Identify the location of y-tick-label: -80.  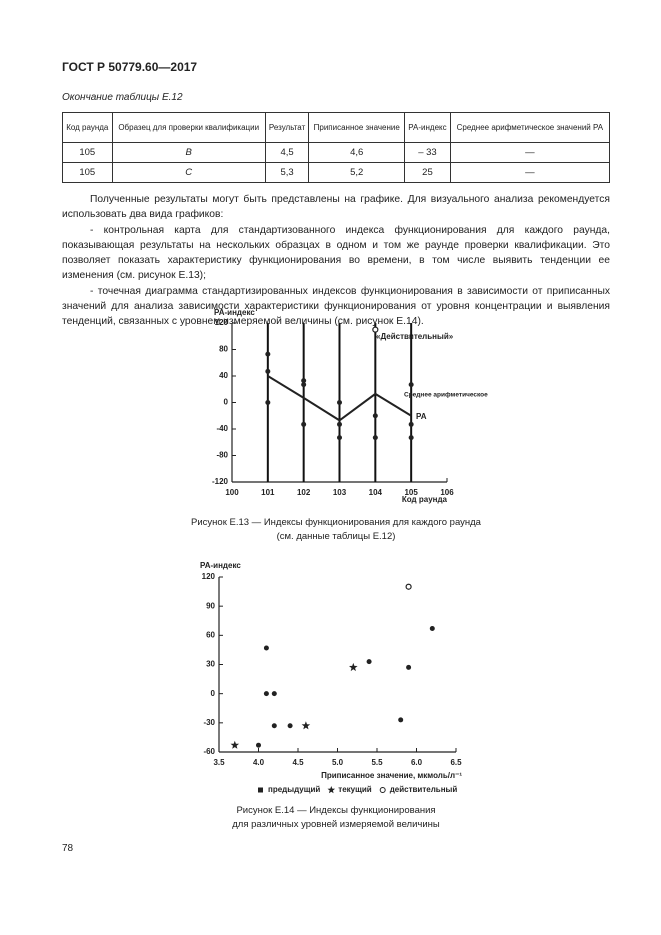
(222, 455).